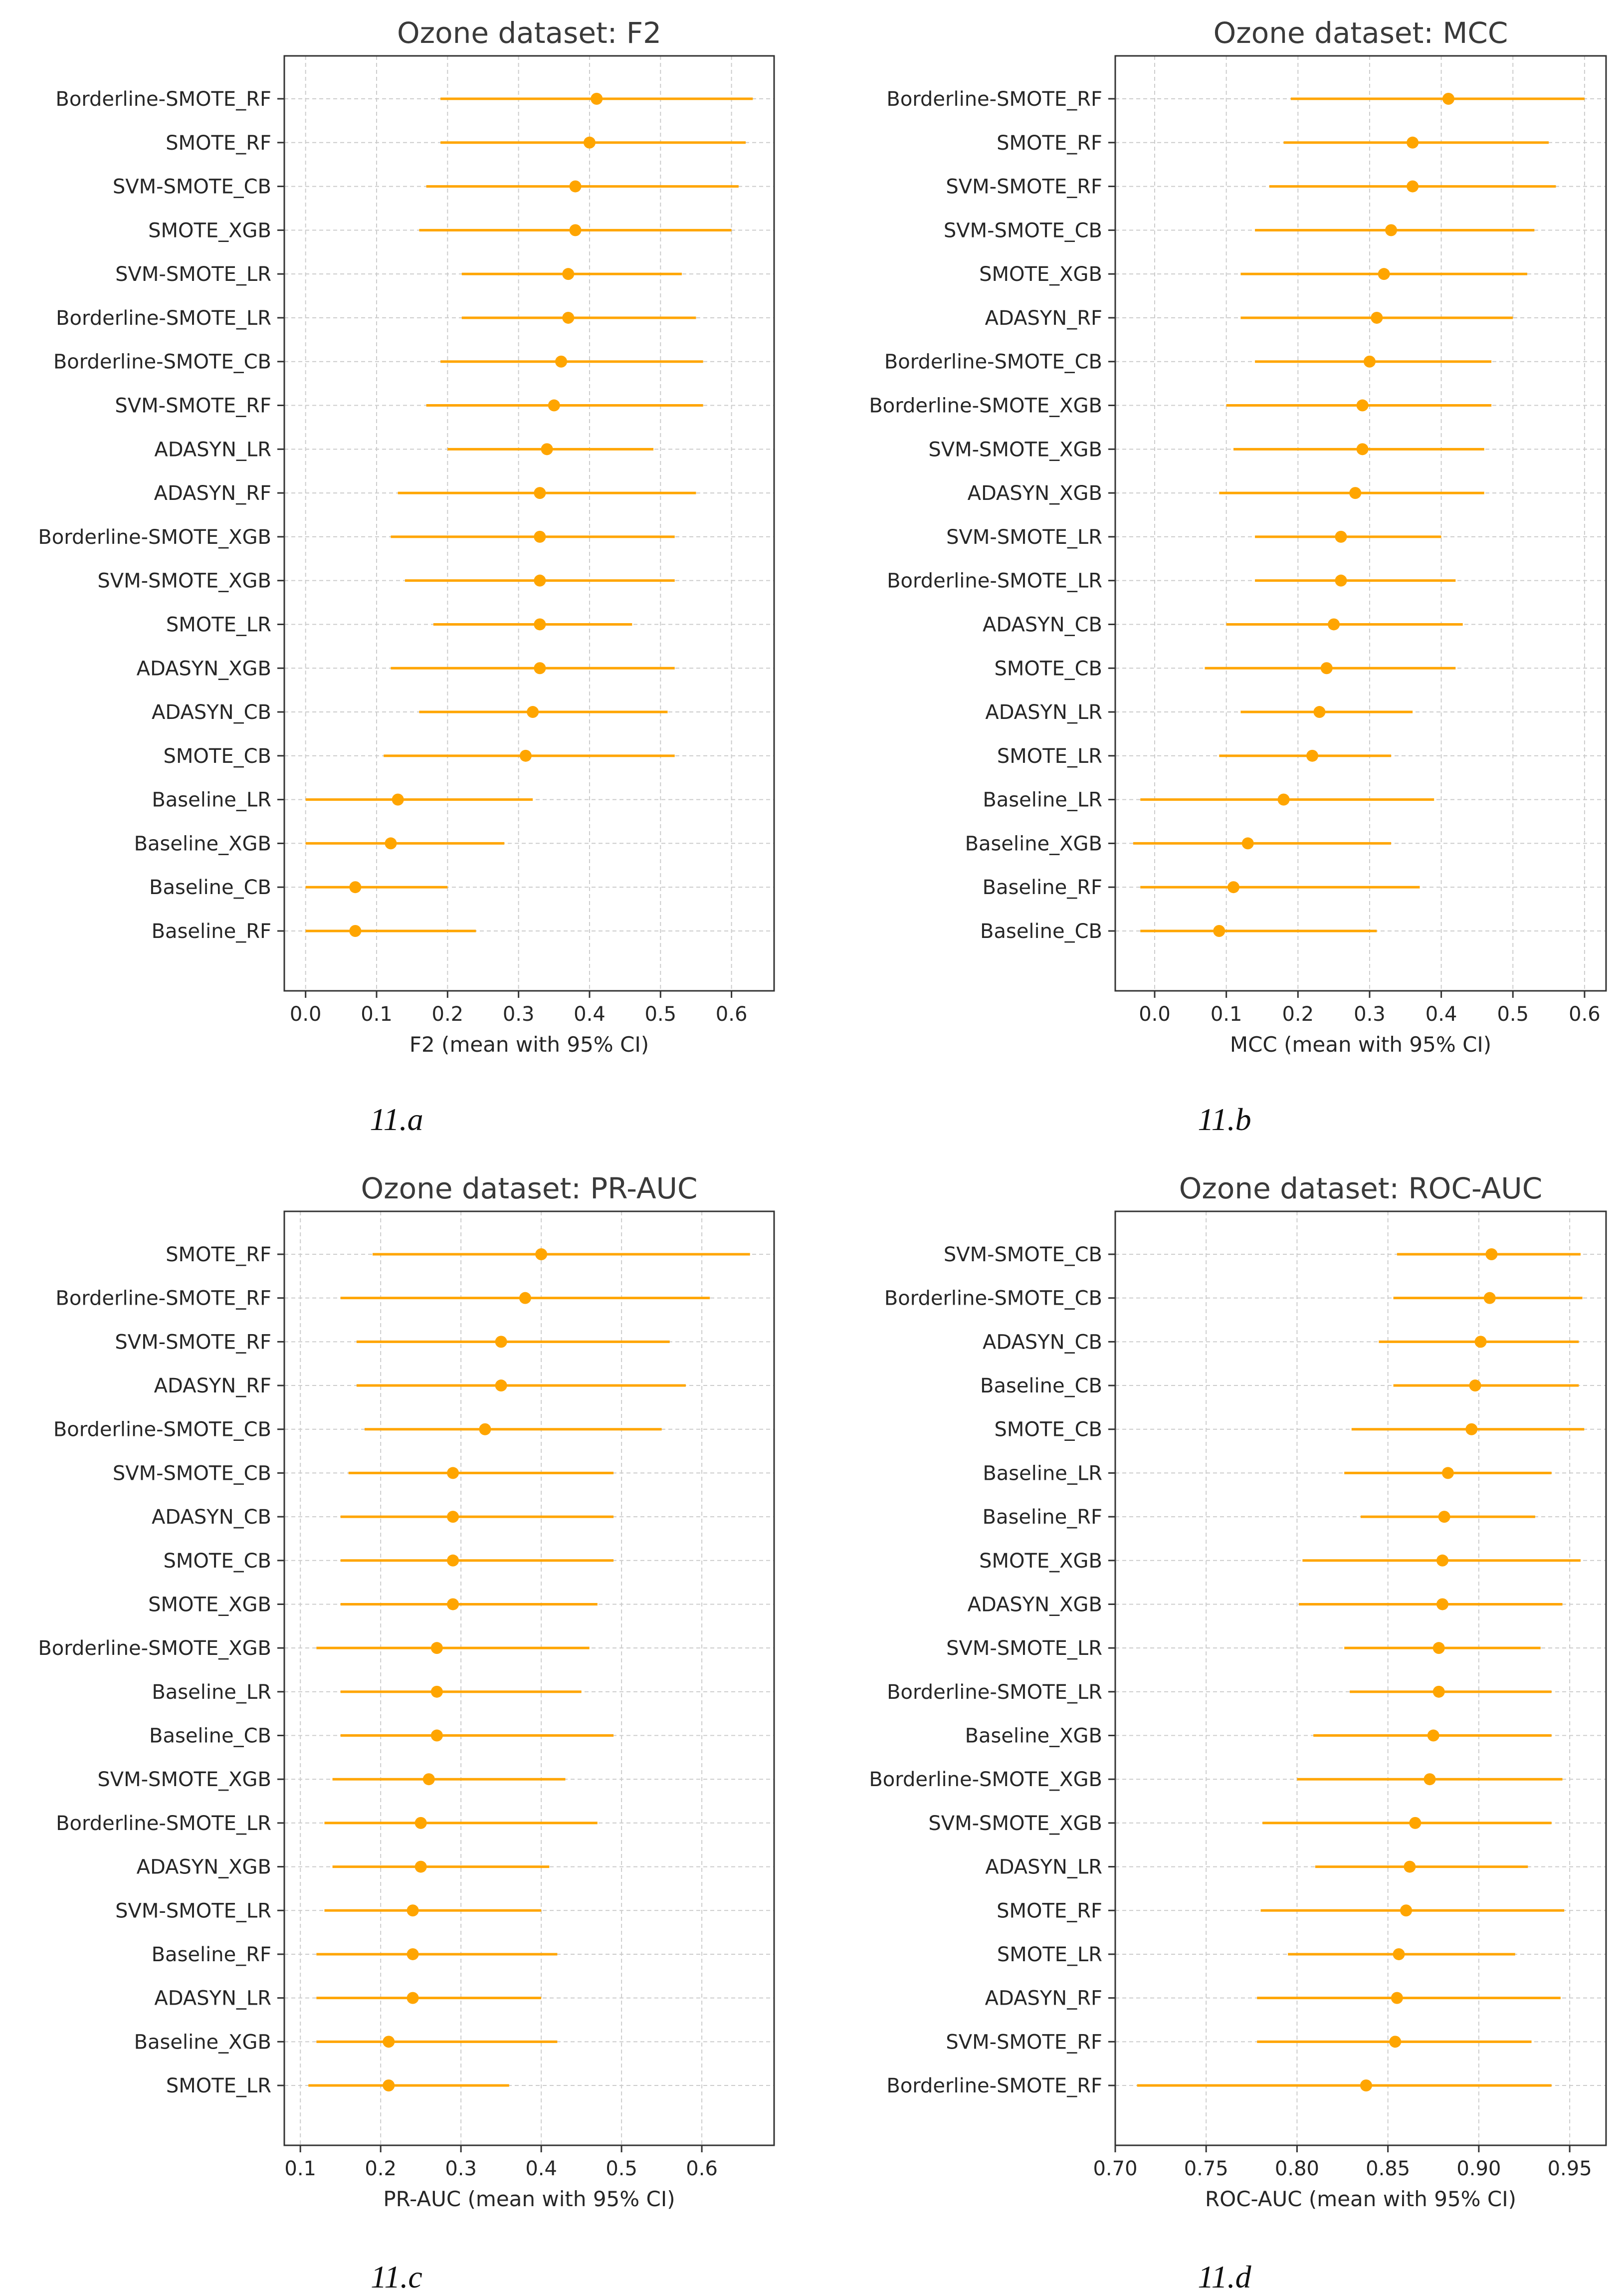  I want to click on chart-title: Ozone dataset: ROC-AUC, so click(1361, 1188).